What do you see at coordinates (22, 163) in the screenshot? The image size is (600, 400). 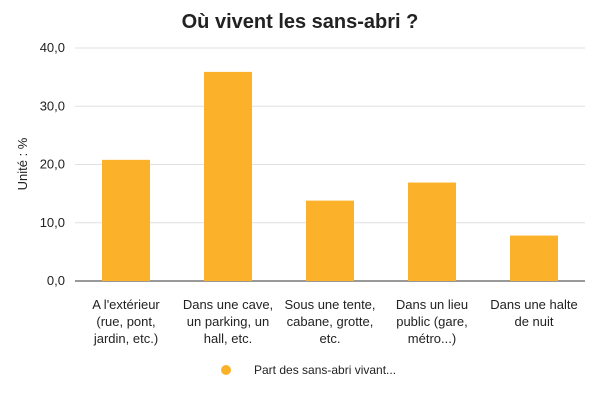 I see `y-axis-label: Unité : %` at bounding box center [22, 163].